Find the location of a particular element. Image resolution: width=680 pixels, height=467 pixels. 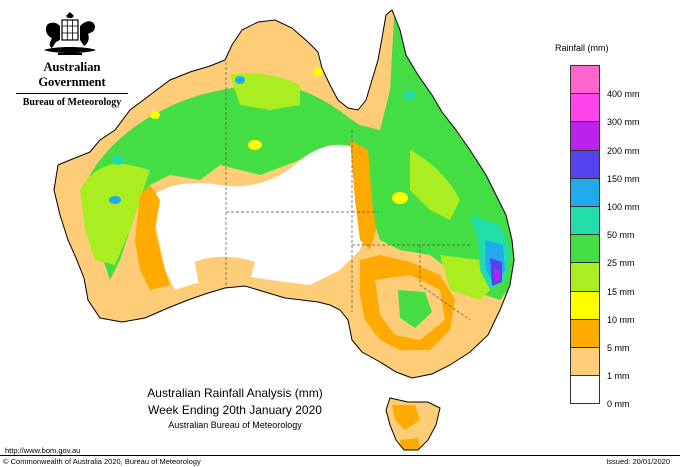

legend-label: 100 mm is located at coordinates (623, 207).